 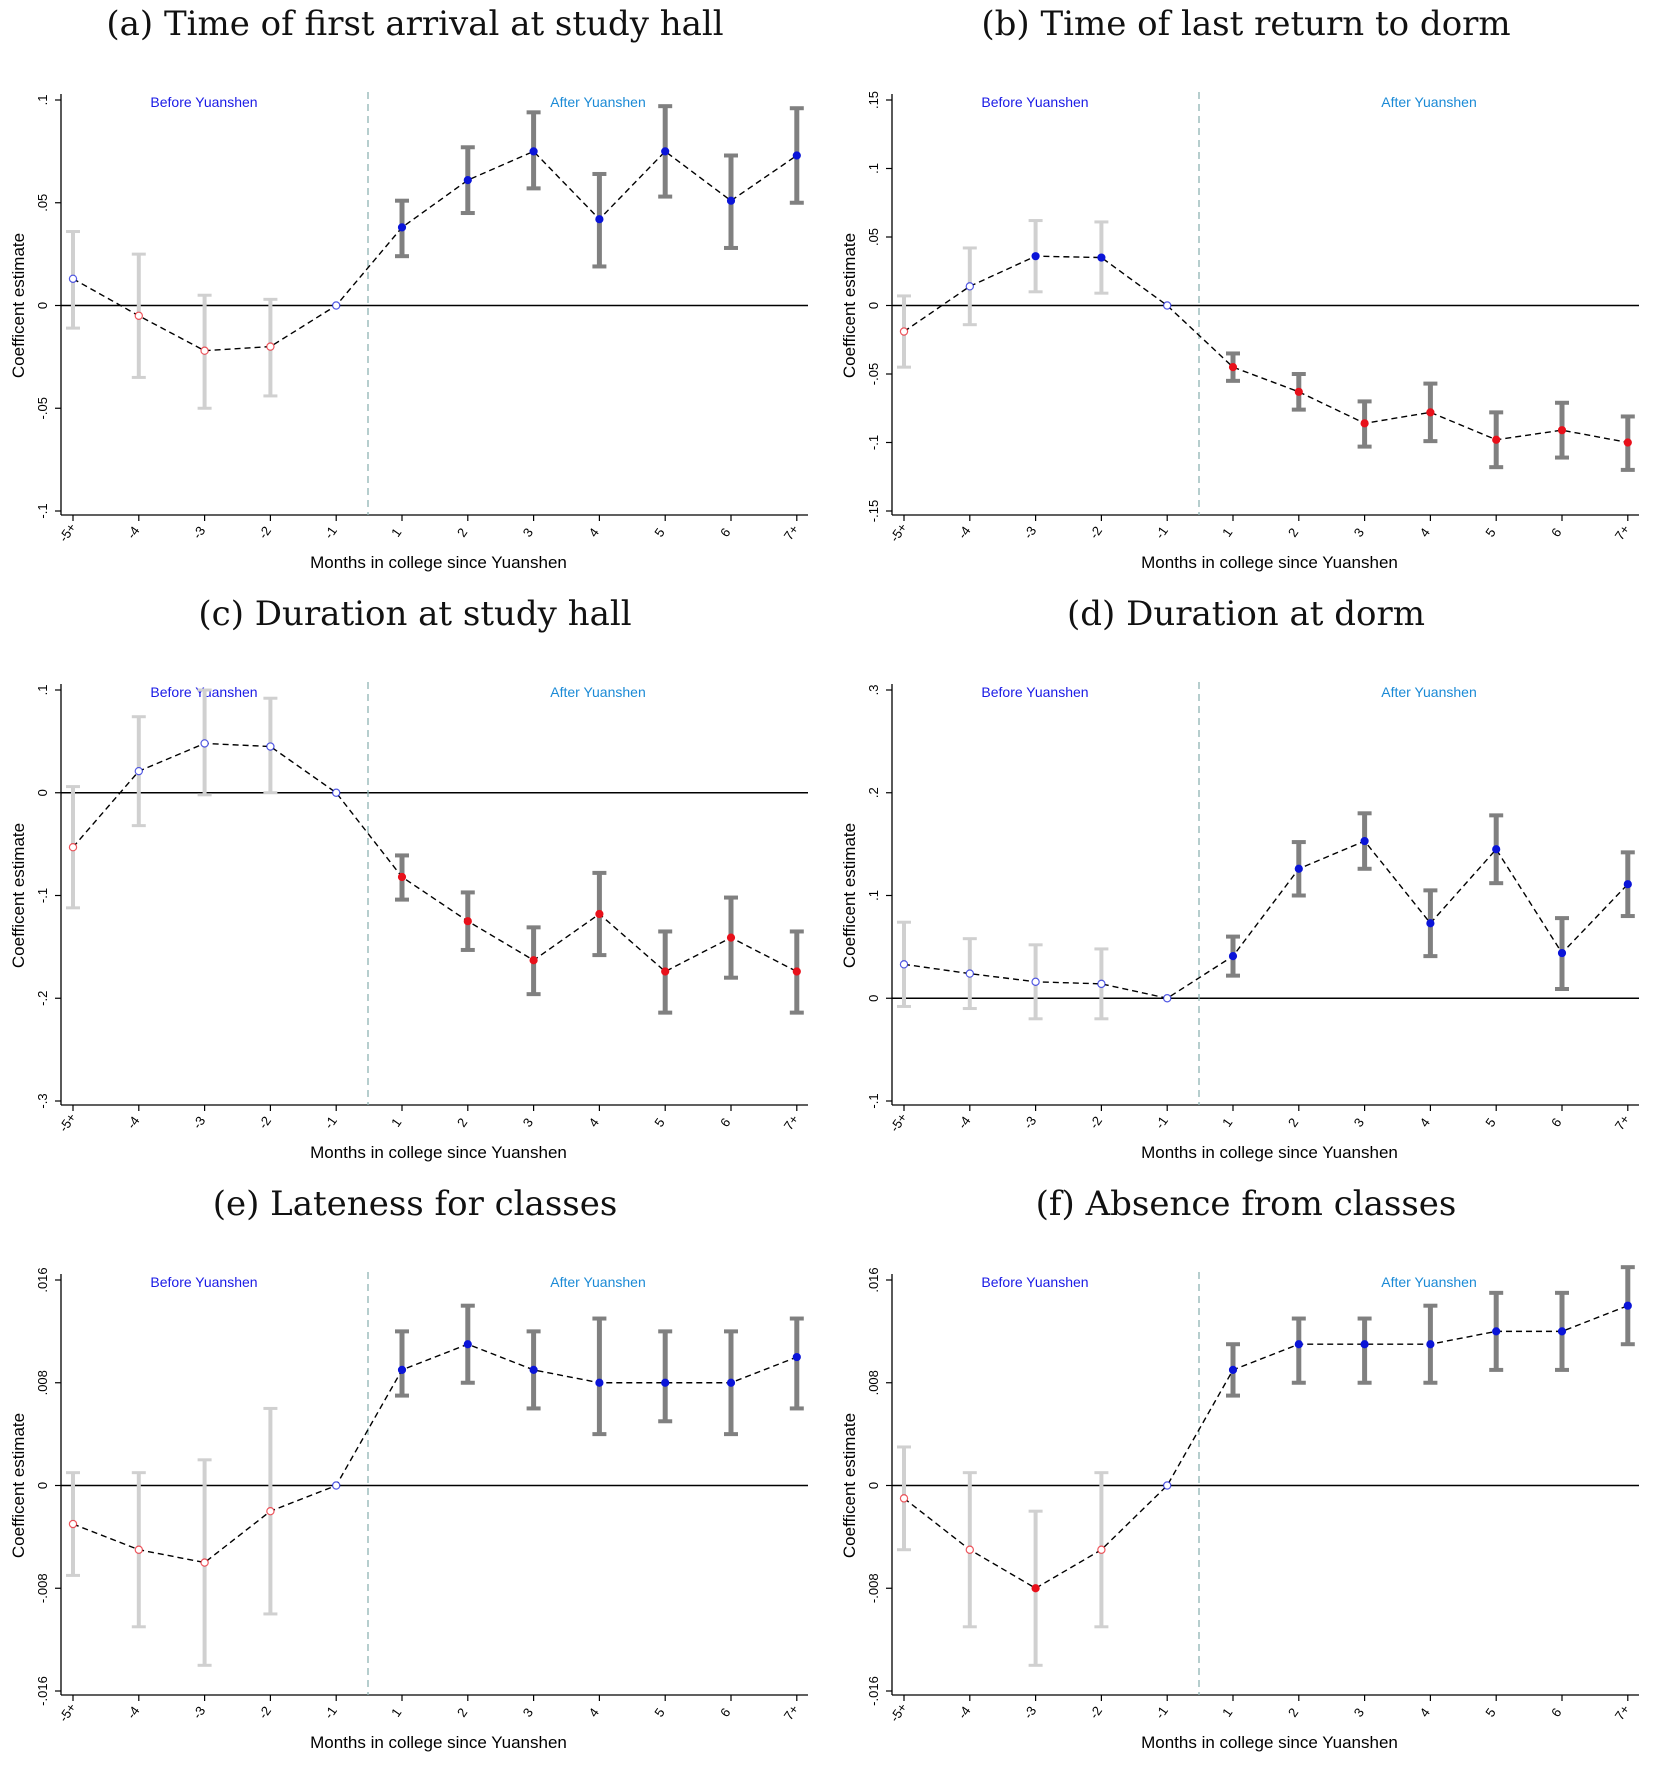 I want to click on y-tick-label: -.016, so click(x=873, y=1691).